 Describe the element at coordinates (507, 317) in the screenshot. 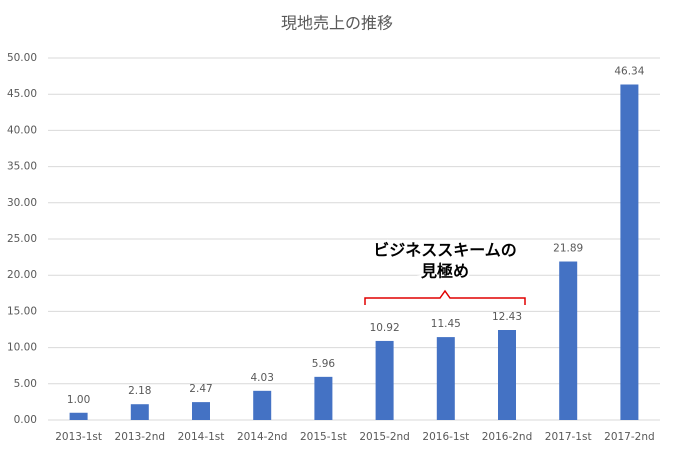

I see `value-label: 12.43` at that location.